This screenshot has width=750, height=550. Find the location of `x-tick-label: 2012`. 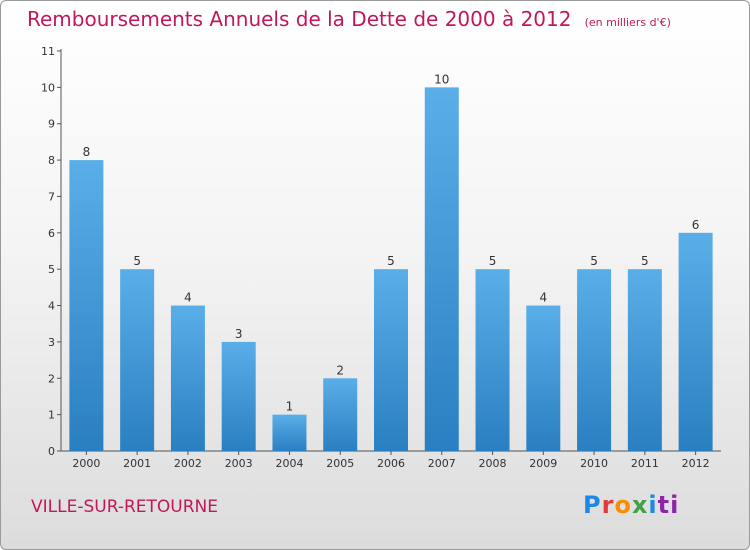

x-tick-label: 2012 is located at coordinates (696, 463).